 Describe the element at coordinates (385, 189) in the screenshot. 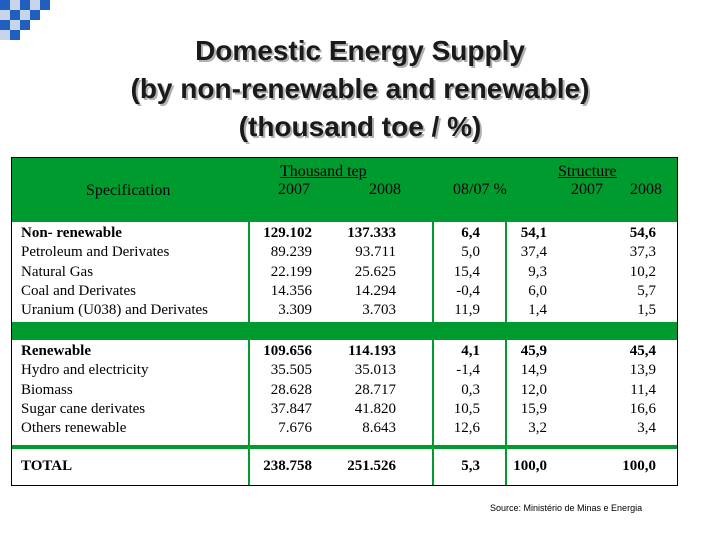

I see `header-year-2008: 2008` at that location.